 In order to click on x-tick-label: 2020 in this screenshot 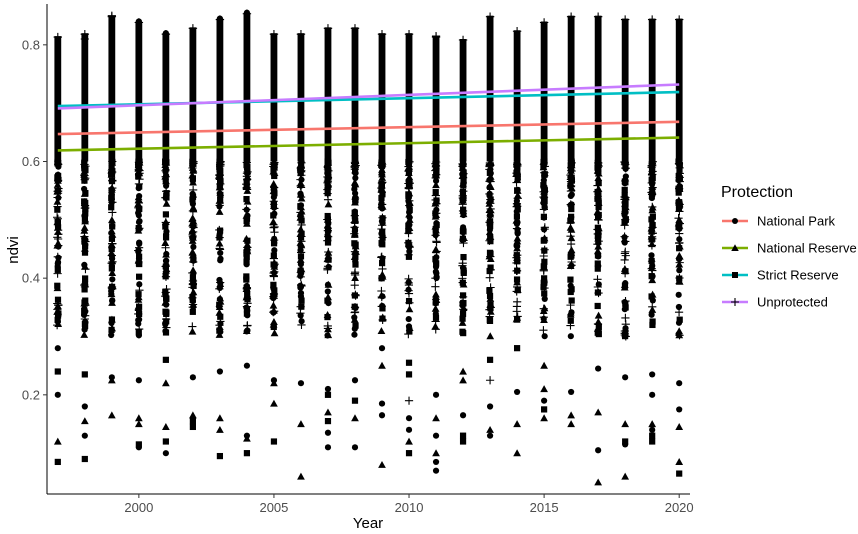, I will do `click(679, 507)`.